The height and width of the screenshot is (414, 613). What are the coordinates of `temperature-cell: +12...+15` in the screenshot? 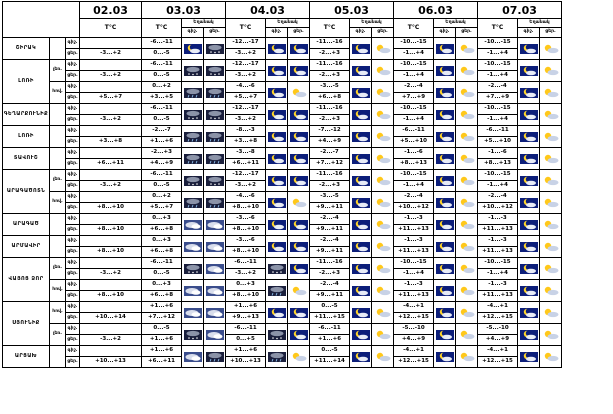 It's located at (413, 318).